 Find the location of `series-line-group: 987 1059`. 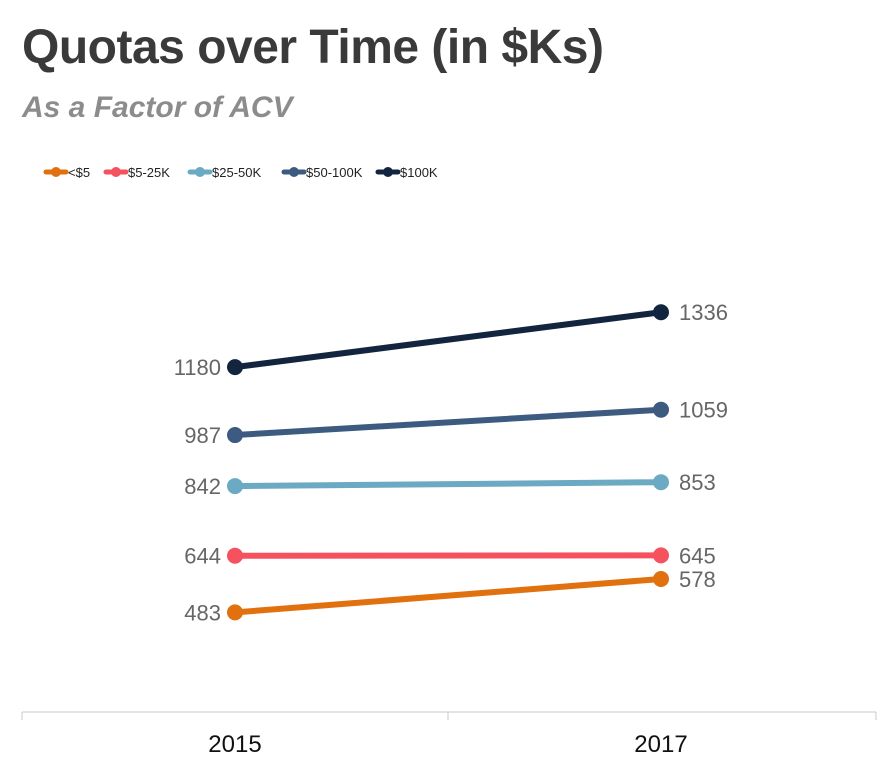

series-line-group: 987 1059 is located at coordinates (456, 423).